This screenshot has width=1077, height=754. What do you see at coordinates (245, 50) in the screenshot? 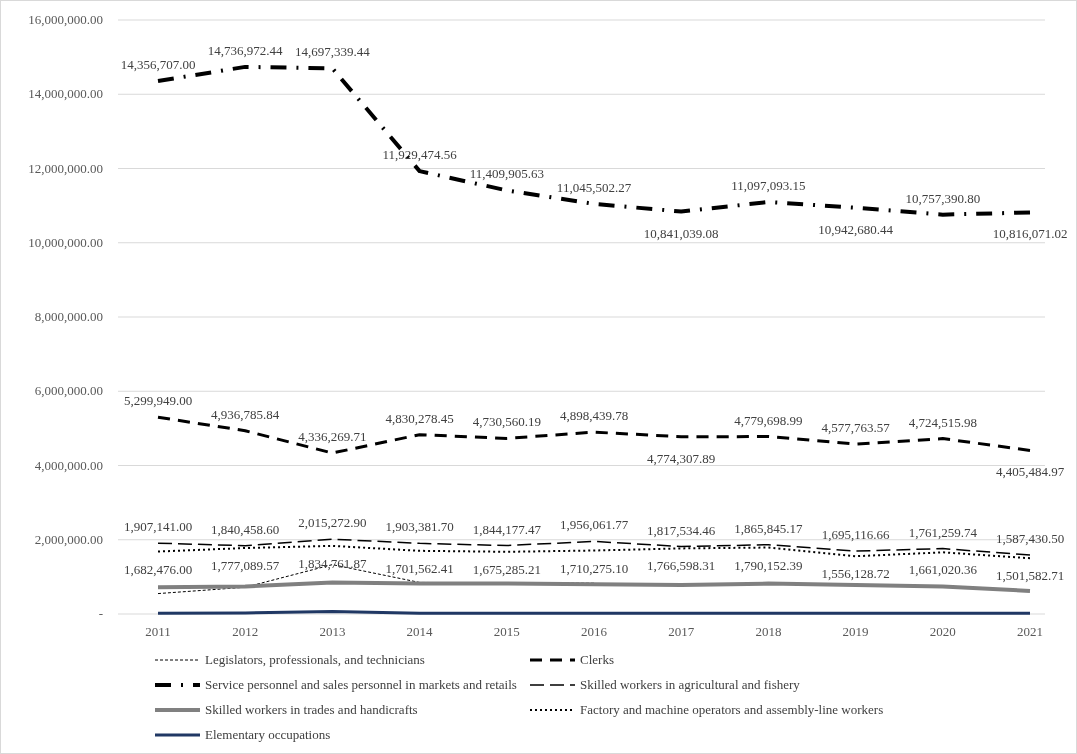
I see `data-label: 14,736,972.44` at bounding box center [245, 50].